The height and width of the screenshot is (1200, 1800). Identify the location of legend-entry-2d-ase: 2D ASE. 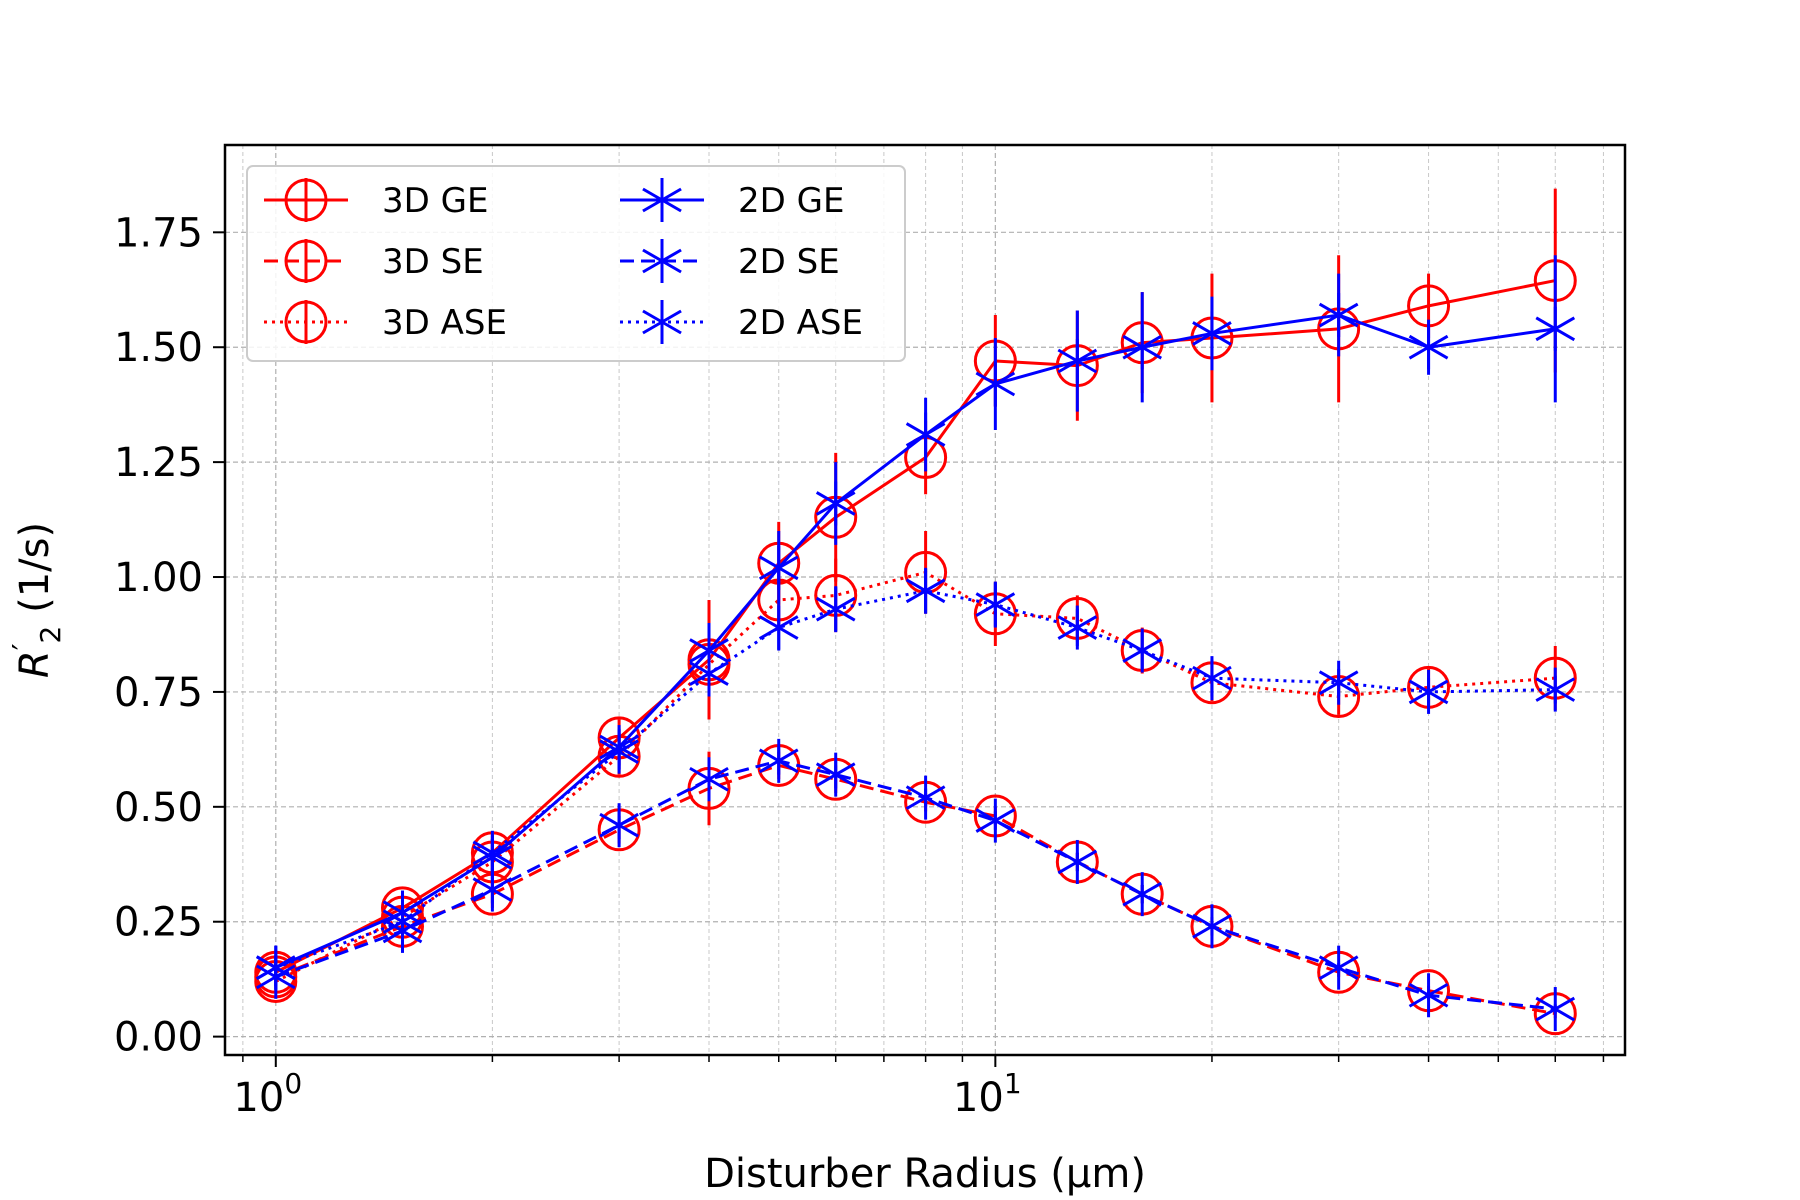
(741, 322).